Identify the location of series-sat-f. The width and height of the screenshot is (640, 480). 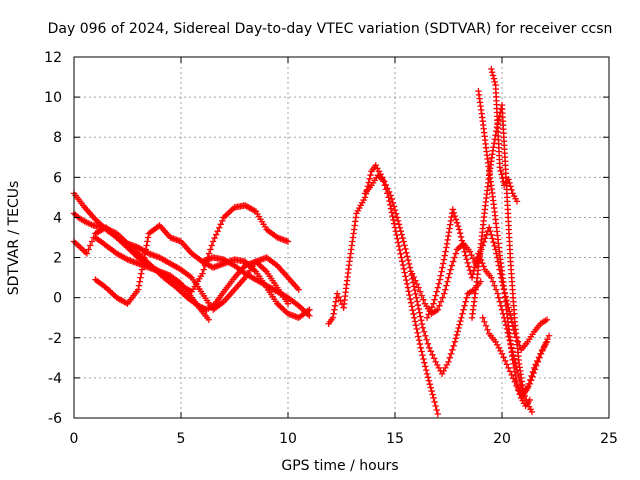
(256, 286).